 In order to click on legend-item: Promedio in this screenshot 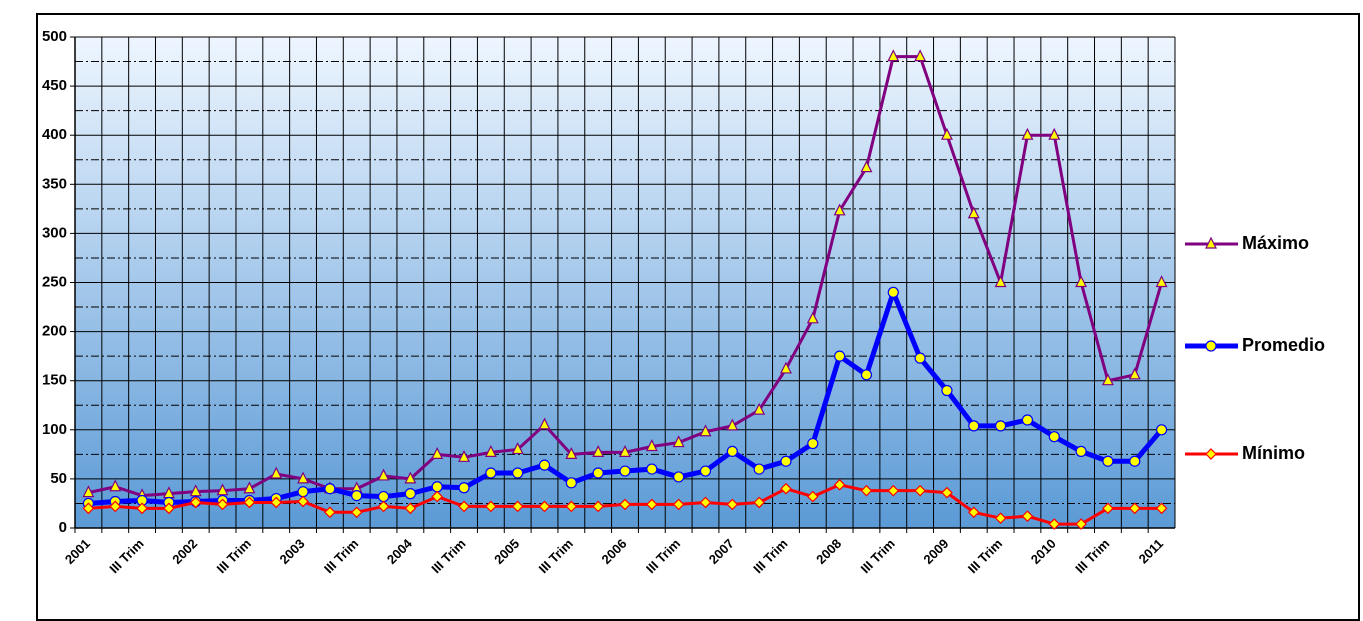, I will do `click(1255, 345)`.